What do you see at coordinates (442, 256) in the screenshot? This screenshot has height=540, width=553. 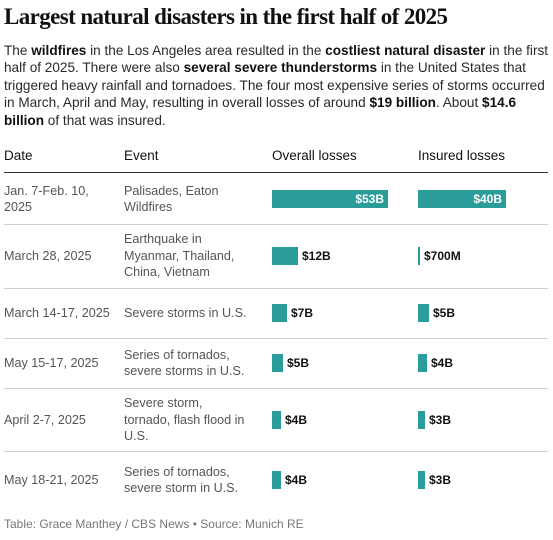 I see `insured-losses-value-label: $700M` at bounding box center [442, 256].